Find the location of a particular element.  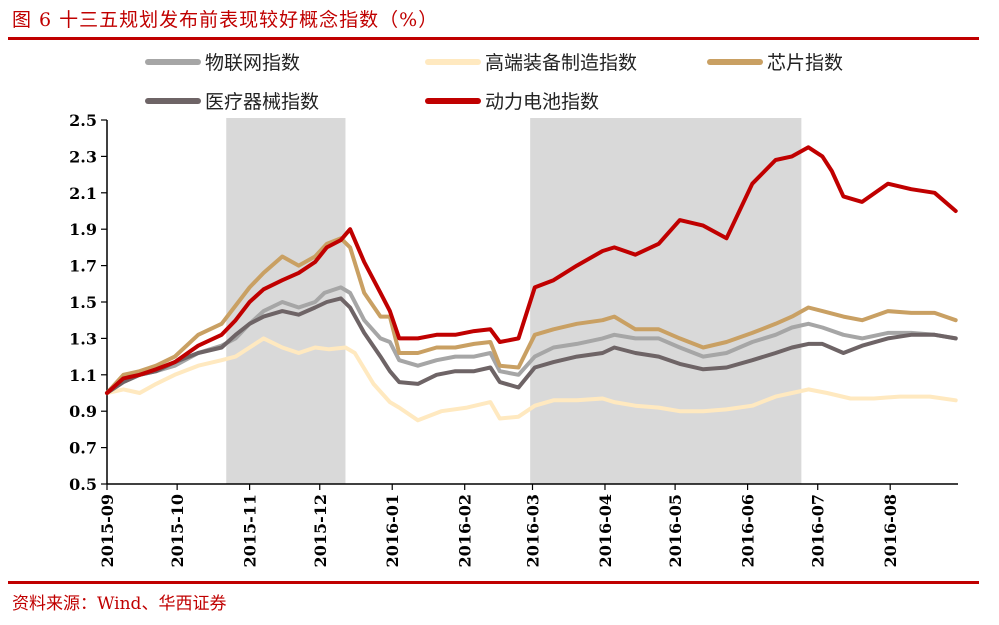

source-note: 资料来源：Wind、华西证券 is located at coordinates (119, 604).